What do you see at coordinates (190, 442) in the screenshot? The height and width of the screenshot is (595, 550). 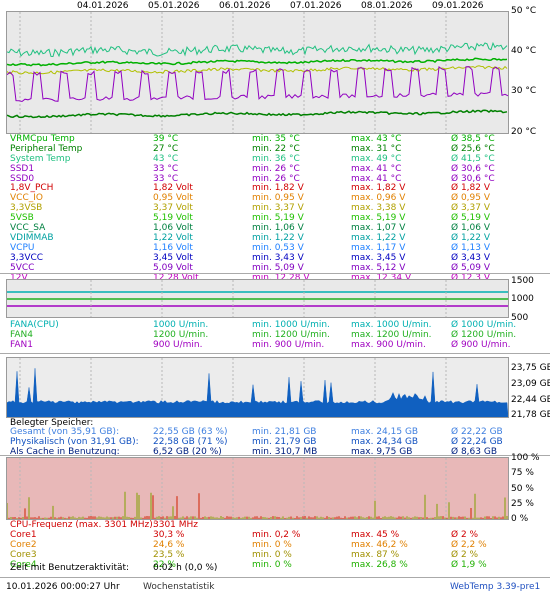 I see `sensor-val: 22,58 GB (71 %)` at bounding box center [190, 442].